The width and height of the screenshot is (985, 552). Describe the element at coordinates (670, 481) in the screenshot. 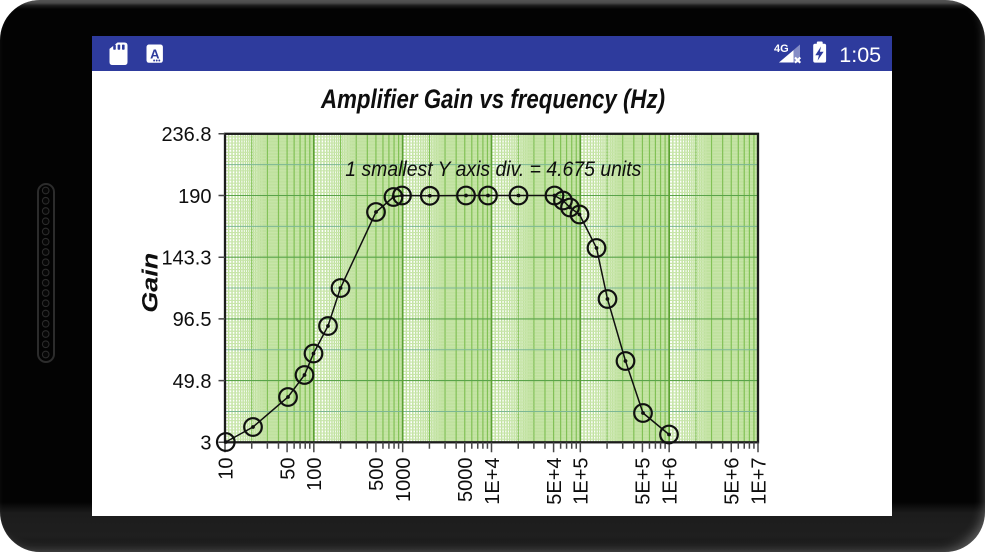

I see `svg-text: 1E+6` at that location.